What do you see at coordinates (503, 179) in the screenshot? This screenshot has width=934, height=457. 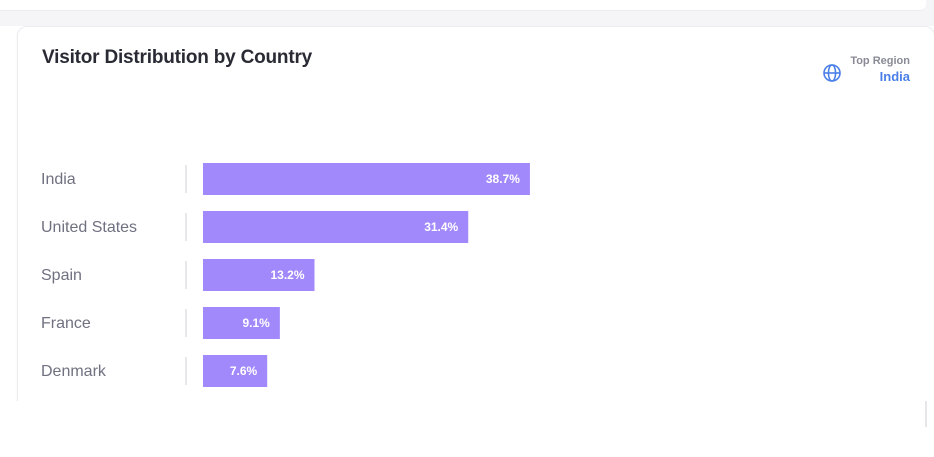 I see `bar-value-label: 38.7%` at bounding box center [503, 179].